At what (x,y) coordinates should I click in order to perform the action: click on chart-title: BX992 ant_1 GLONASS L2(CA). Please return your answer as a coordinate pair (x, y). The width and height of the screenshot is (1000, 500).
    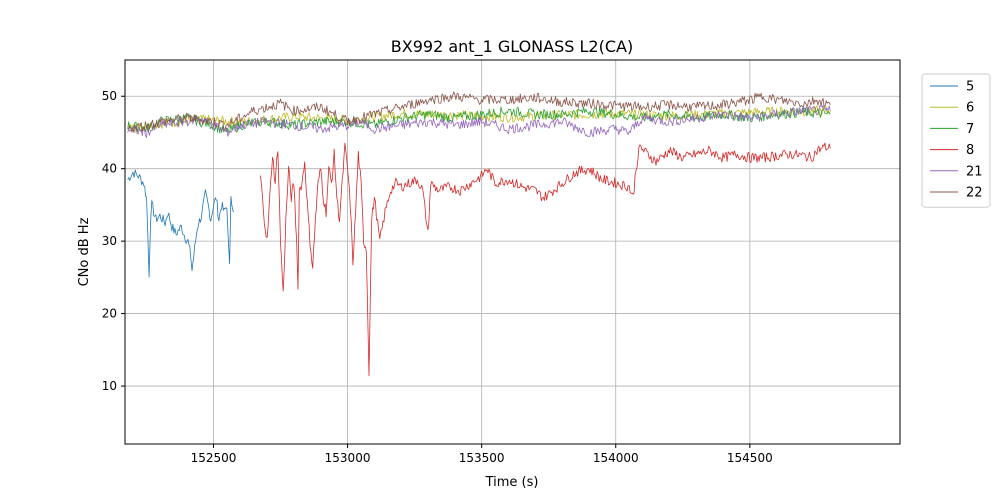
    Looking at the image, I should click on (512, 47).